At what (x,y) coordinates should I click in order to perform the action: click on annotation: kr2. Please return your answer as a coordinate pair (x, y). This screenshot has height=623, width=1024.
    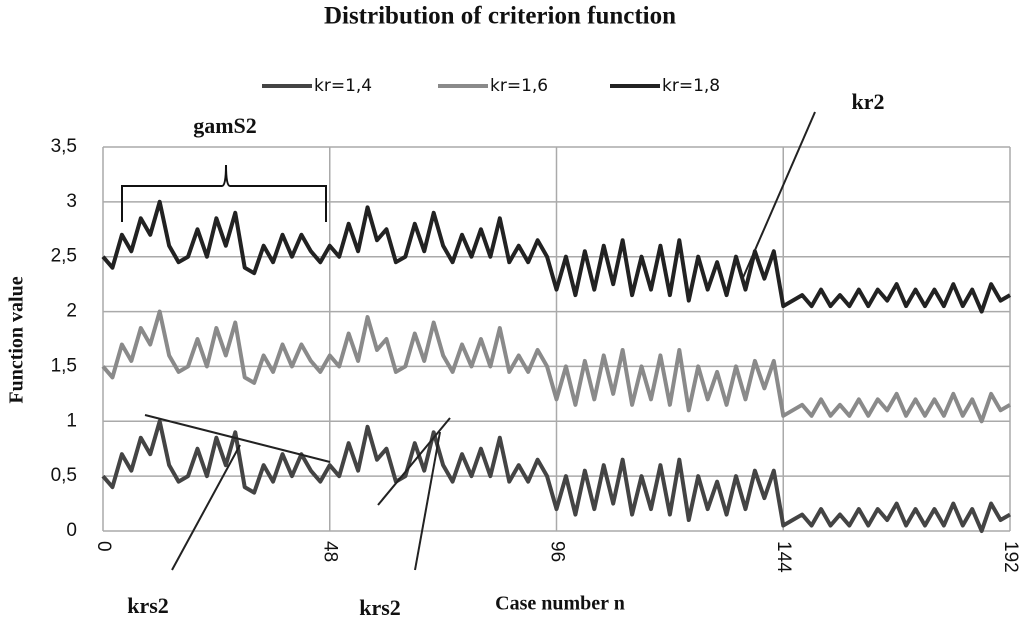
    Looking at the image, I should click on (868, 101).